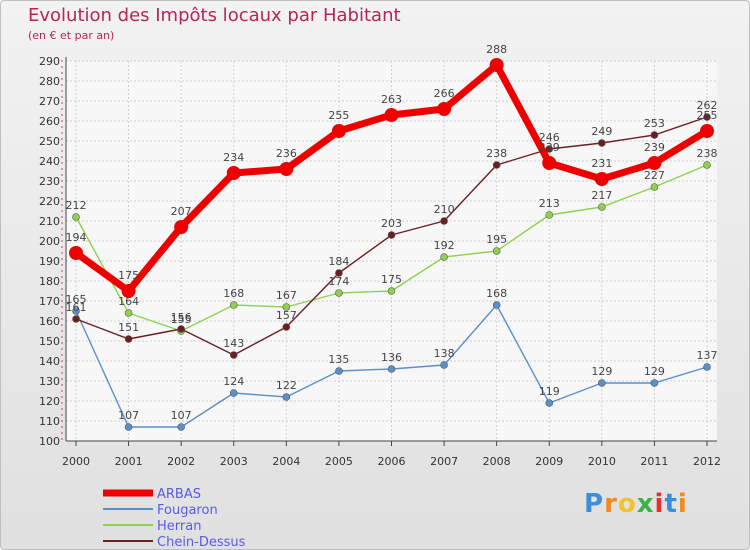 The image size is (750, 550). Describe the element at coordinates (444, 353) in the screenshot. I see `data-label-fougaron: 138` at that location.